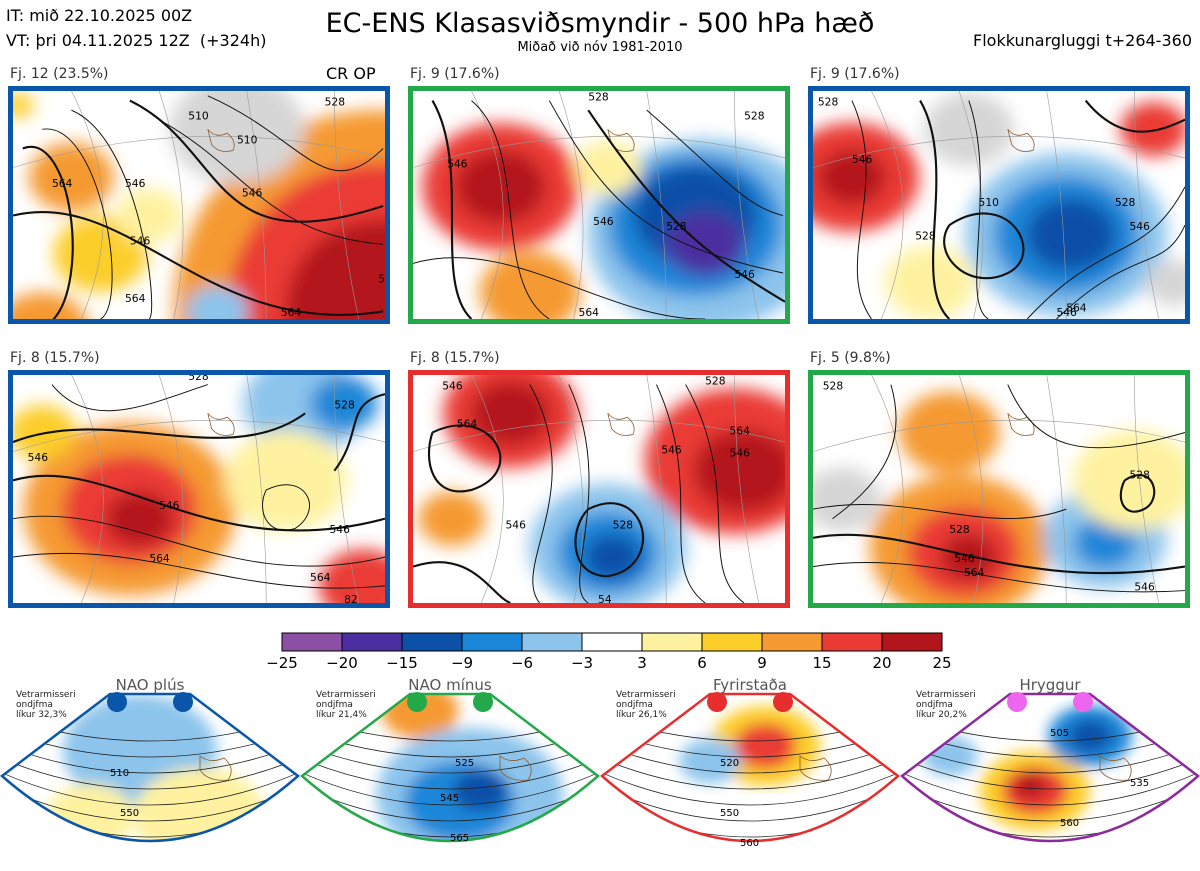 This screenshot has height=871, width=1200. Describe the element at coordinates (351, 73) in the screenshot. I see `cr-op-label: CR OP` at that location.